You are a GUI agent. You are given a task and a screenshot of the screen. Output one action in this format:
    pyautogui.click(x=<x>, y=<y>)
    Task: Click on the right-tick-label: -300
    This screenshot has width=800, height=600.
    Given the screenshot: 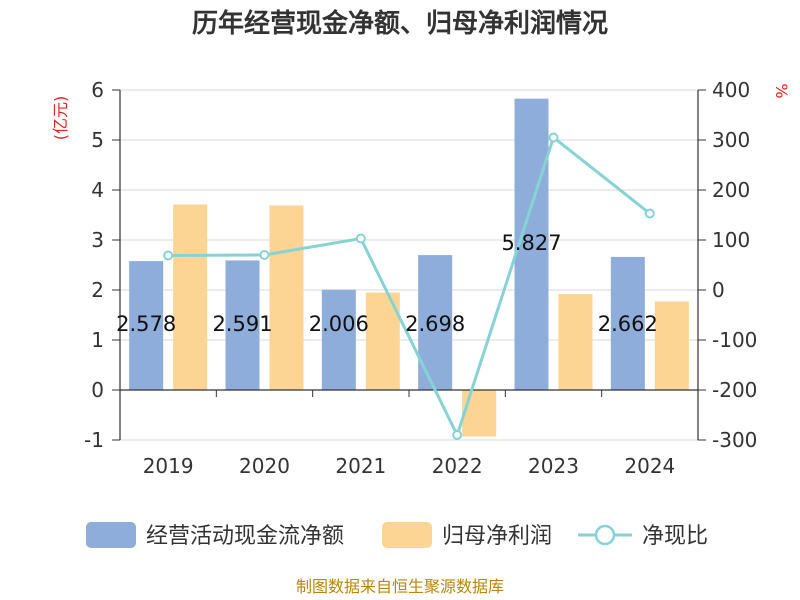 What is the action you would take?
    pyautogui.click(x=734, y=440)
    